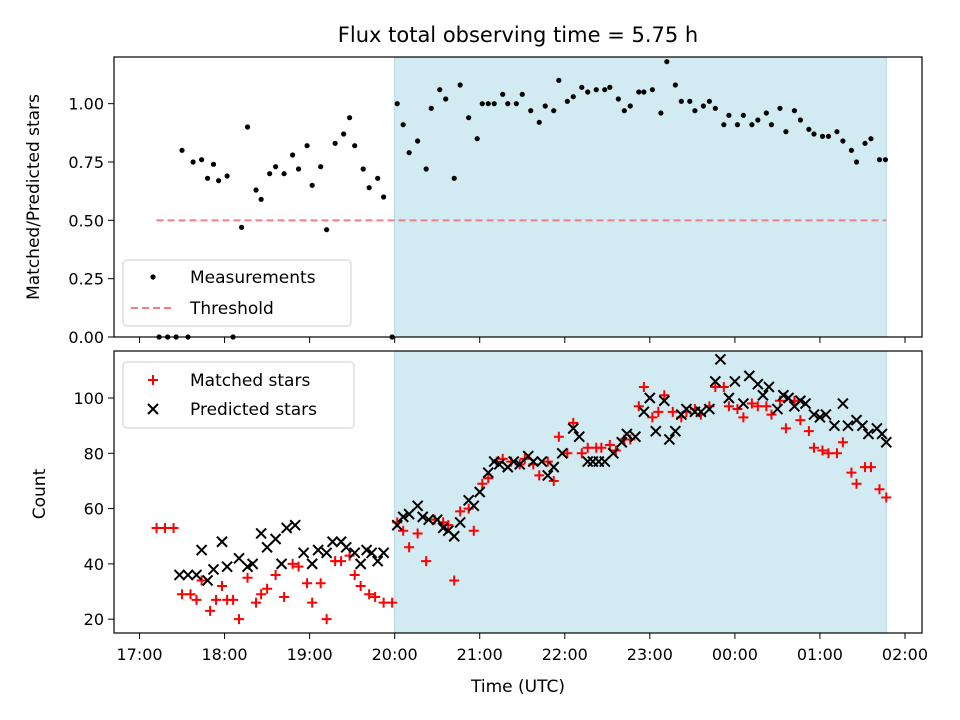  Describe the element at coordinates (153, 277) in the screenshot. I see `legend-marker-measurements` at that location.